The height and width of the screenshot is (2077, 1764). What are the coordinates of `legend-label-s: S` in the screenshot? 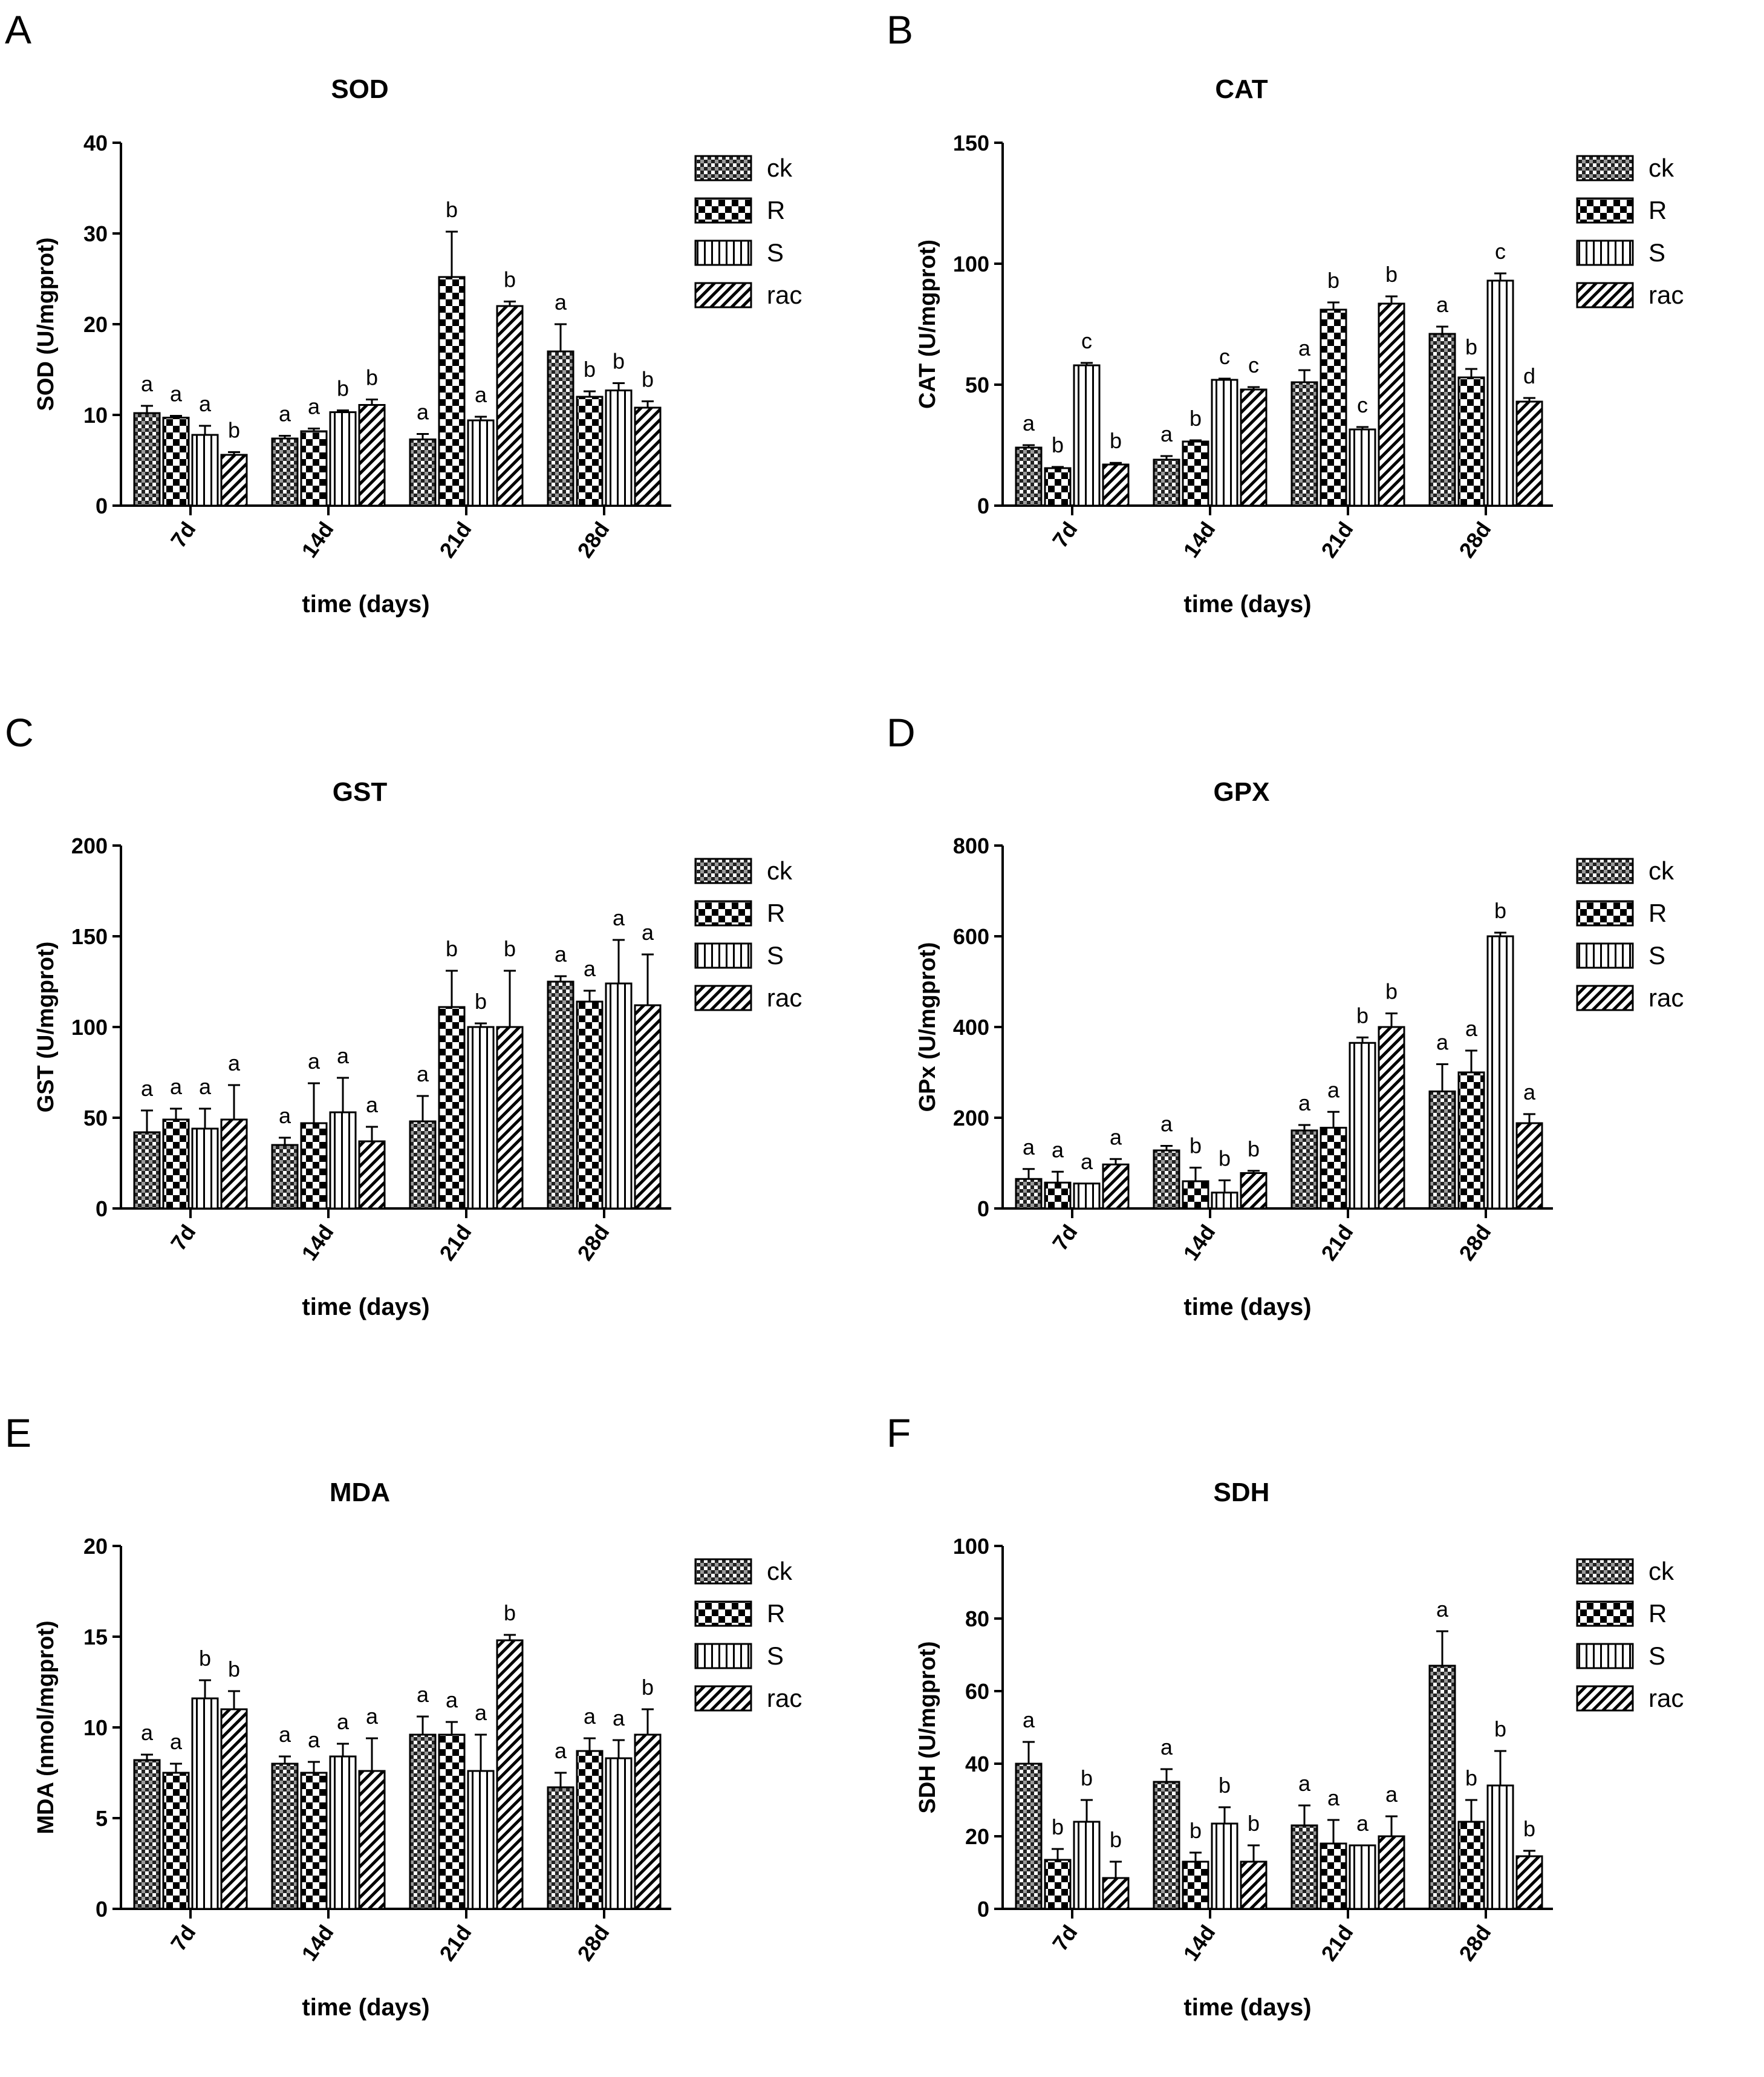 It's located at (775, 956).